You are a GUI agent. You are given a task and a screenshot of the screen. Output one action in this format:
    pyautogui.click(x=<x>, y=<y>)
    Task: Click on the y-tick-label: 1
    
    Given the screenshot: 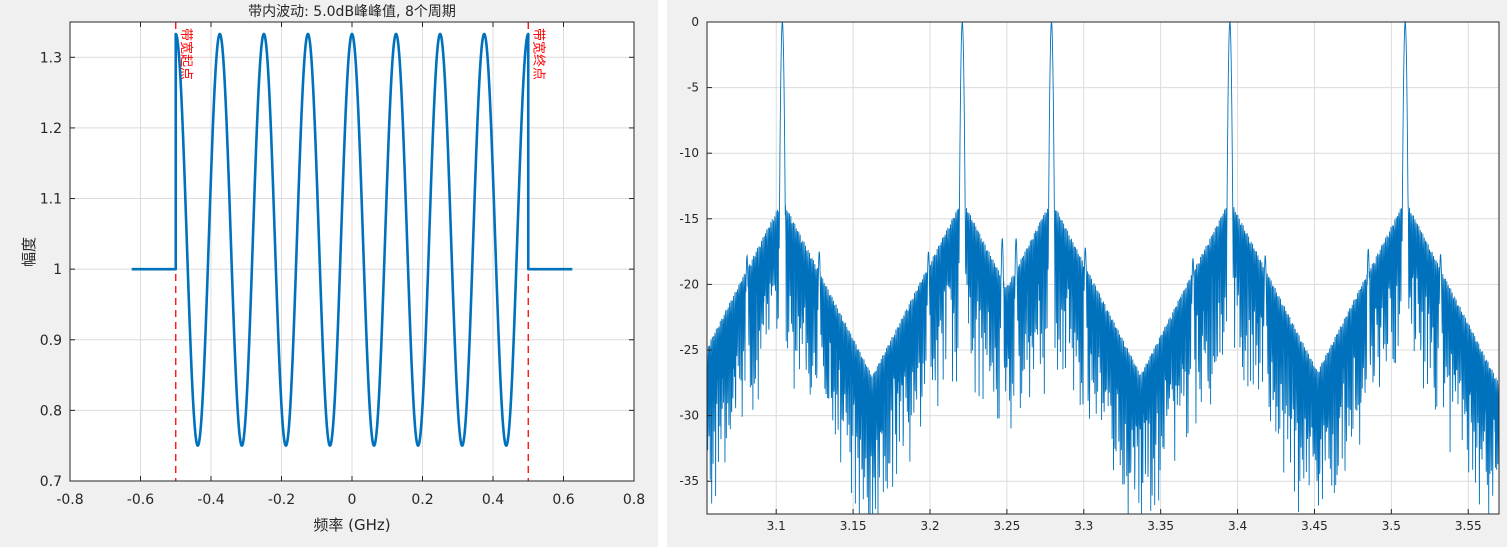 What is the action you would take?
    pyautogui.click(x=57, y=270)
    